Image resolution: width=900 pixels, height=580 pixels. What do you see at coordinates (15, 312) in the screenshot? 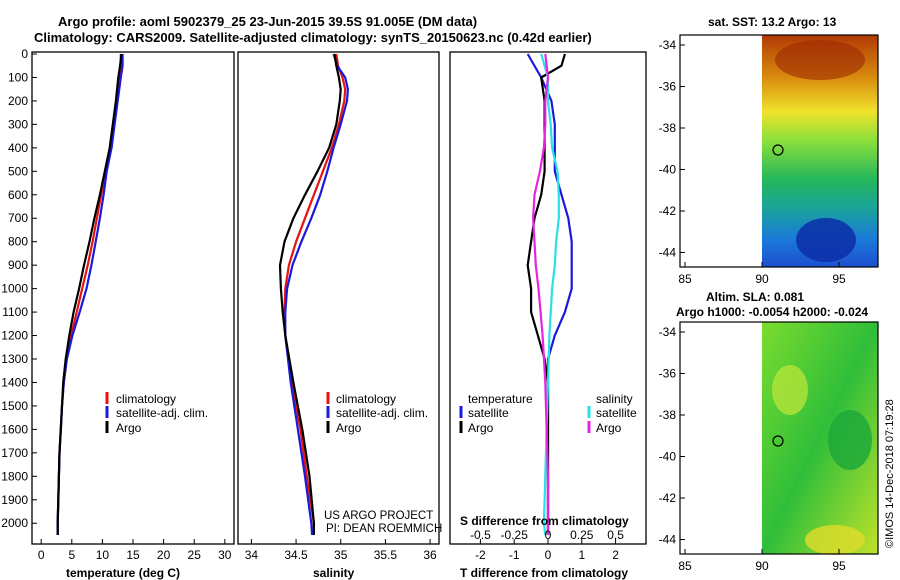
I see `depth-tick-label: 1100` at bounding box center [15, 312].